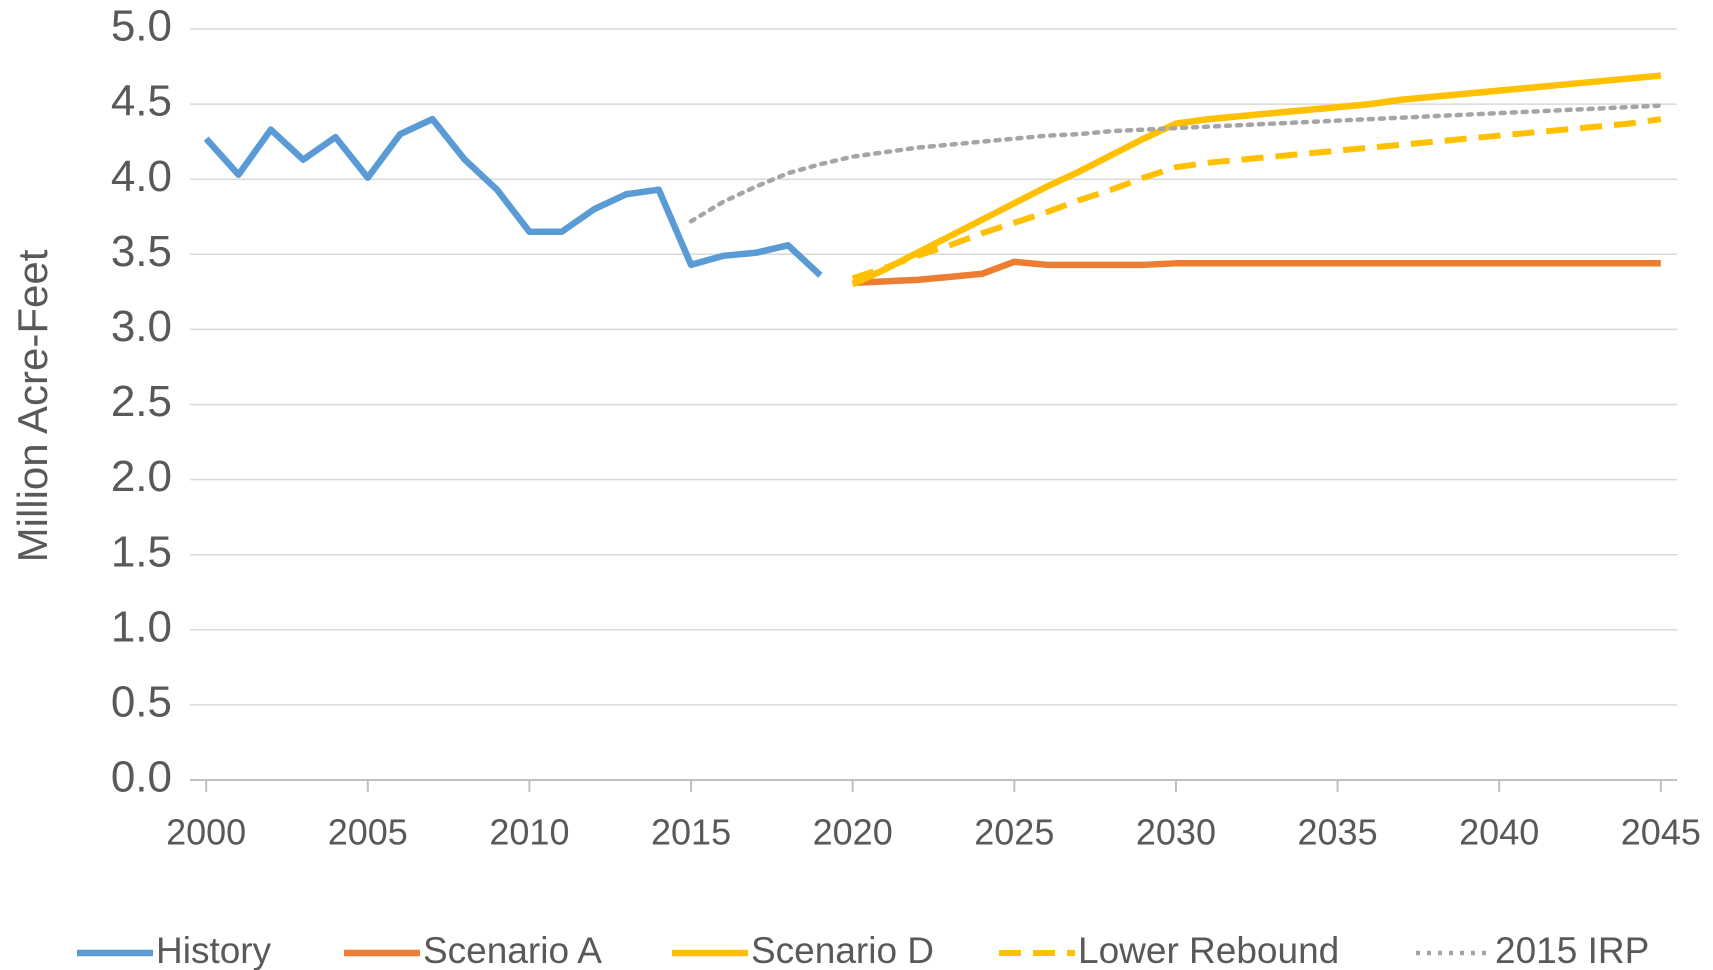 Image resolution: width=1713 pixels, height=970 pixels. What do you see at coordinates (1661, 832) in the screenshot?
I see `x-tick-label: 2045` at bounding box center [1661, 832].